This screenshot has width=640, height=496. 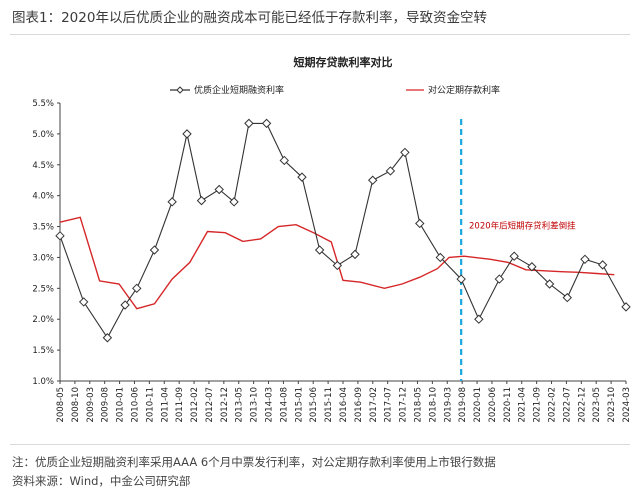 I want to click on x-tick-label: 2012-12, so click(x=225, y=405).